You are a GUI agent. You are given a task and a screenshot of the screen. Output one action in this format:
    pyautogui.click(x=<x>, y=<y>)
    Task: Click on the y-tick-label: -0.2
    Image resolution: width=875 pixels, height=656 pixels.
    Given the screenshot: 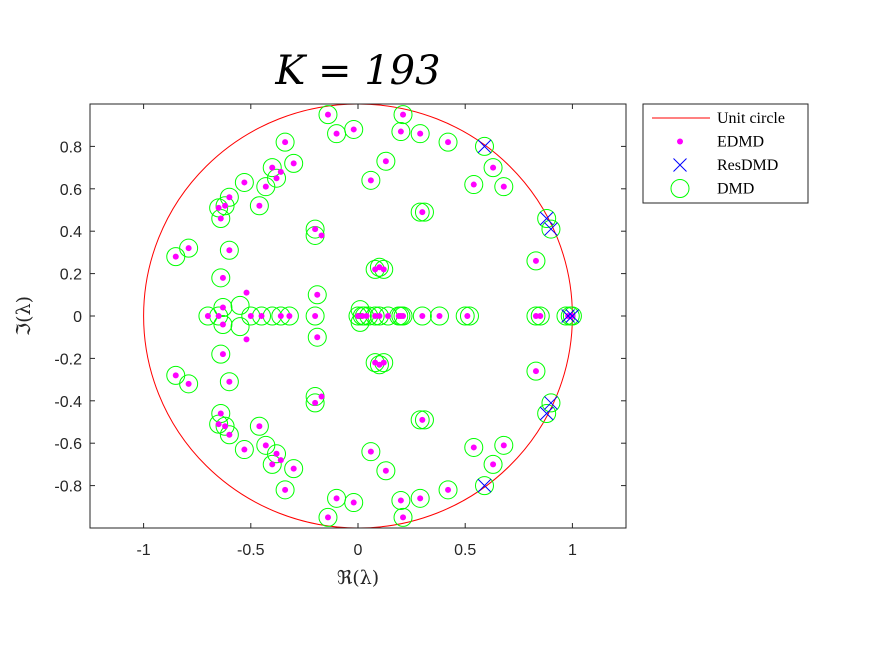 What is the action you would take?
    pyautogui.click(x=68, y=359)
    